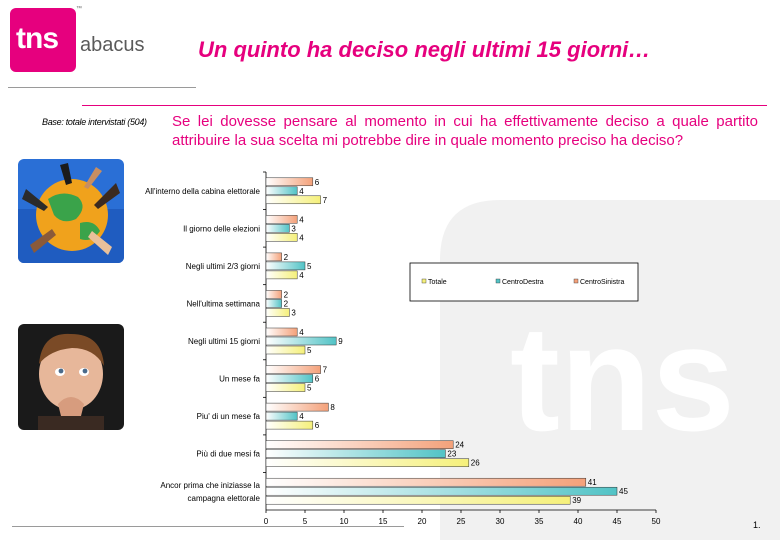 The image size is (780, 540). I want to click on x-tick-label: 5, so click(305, 521).